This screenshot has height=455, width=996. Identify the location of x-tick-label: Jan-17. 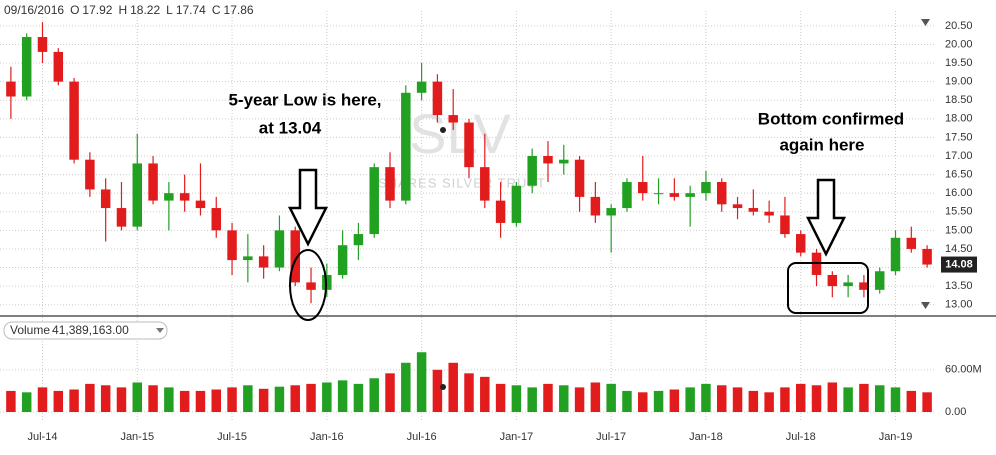
(517, 437).